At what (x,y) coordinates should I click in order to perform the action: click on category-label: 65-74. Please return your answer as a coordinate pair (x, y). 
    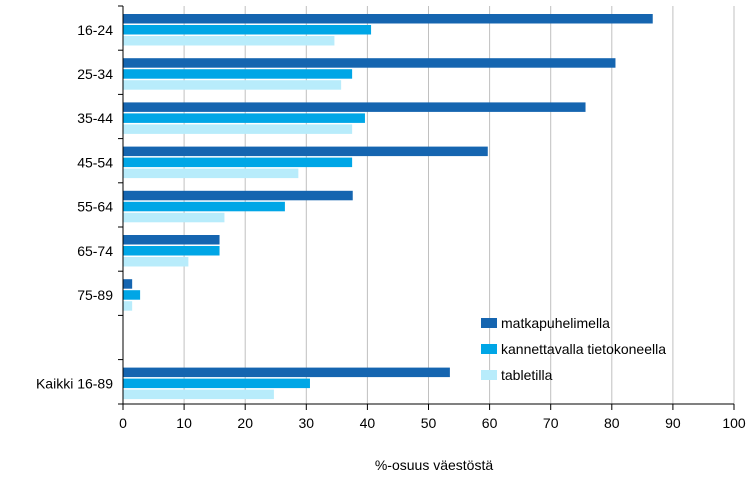
    Looking at the image, I should click on (95, 251).